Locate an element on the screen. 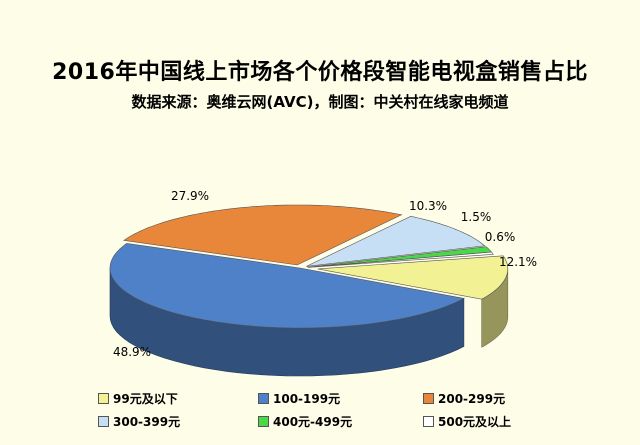 The image size is (640, 445). legend-label: 100-199元 is located at coordinates (307, 399).